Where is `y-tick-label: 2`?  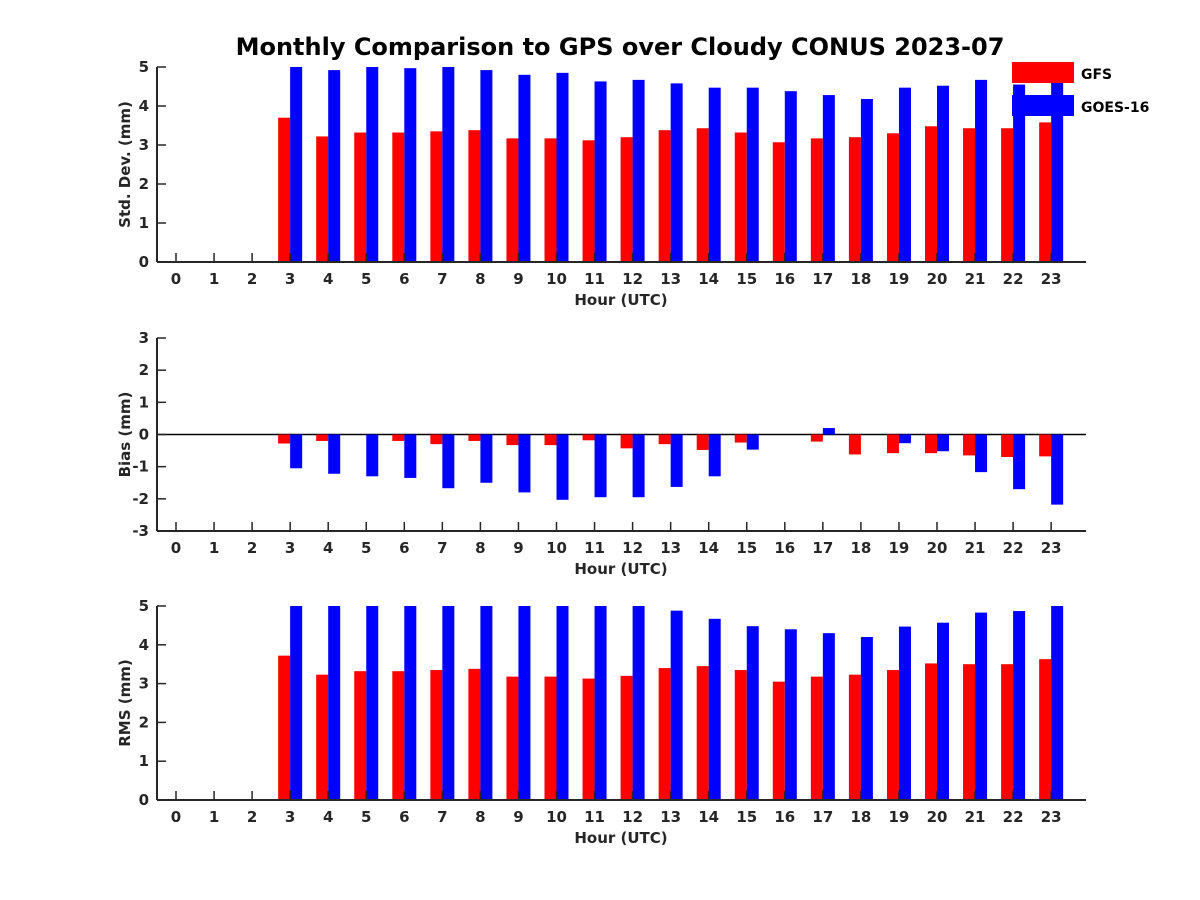
y-tick-label: 2 is located at coordinates (144, 370).